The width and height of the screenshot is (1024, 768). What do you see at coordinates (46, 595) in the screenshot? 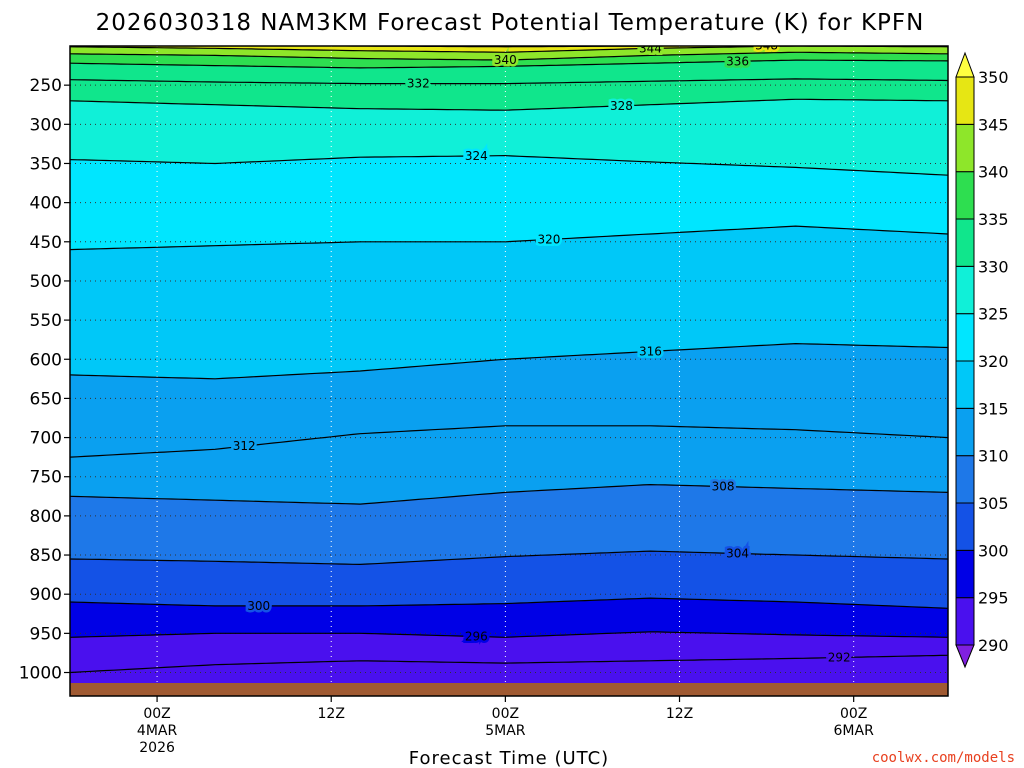
I see `y-tick-label-900: 900` at bounding box center [46, 595].